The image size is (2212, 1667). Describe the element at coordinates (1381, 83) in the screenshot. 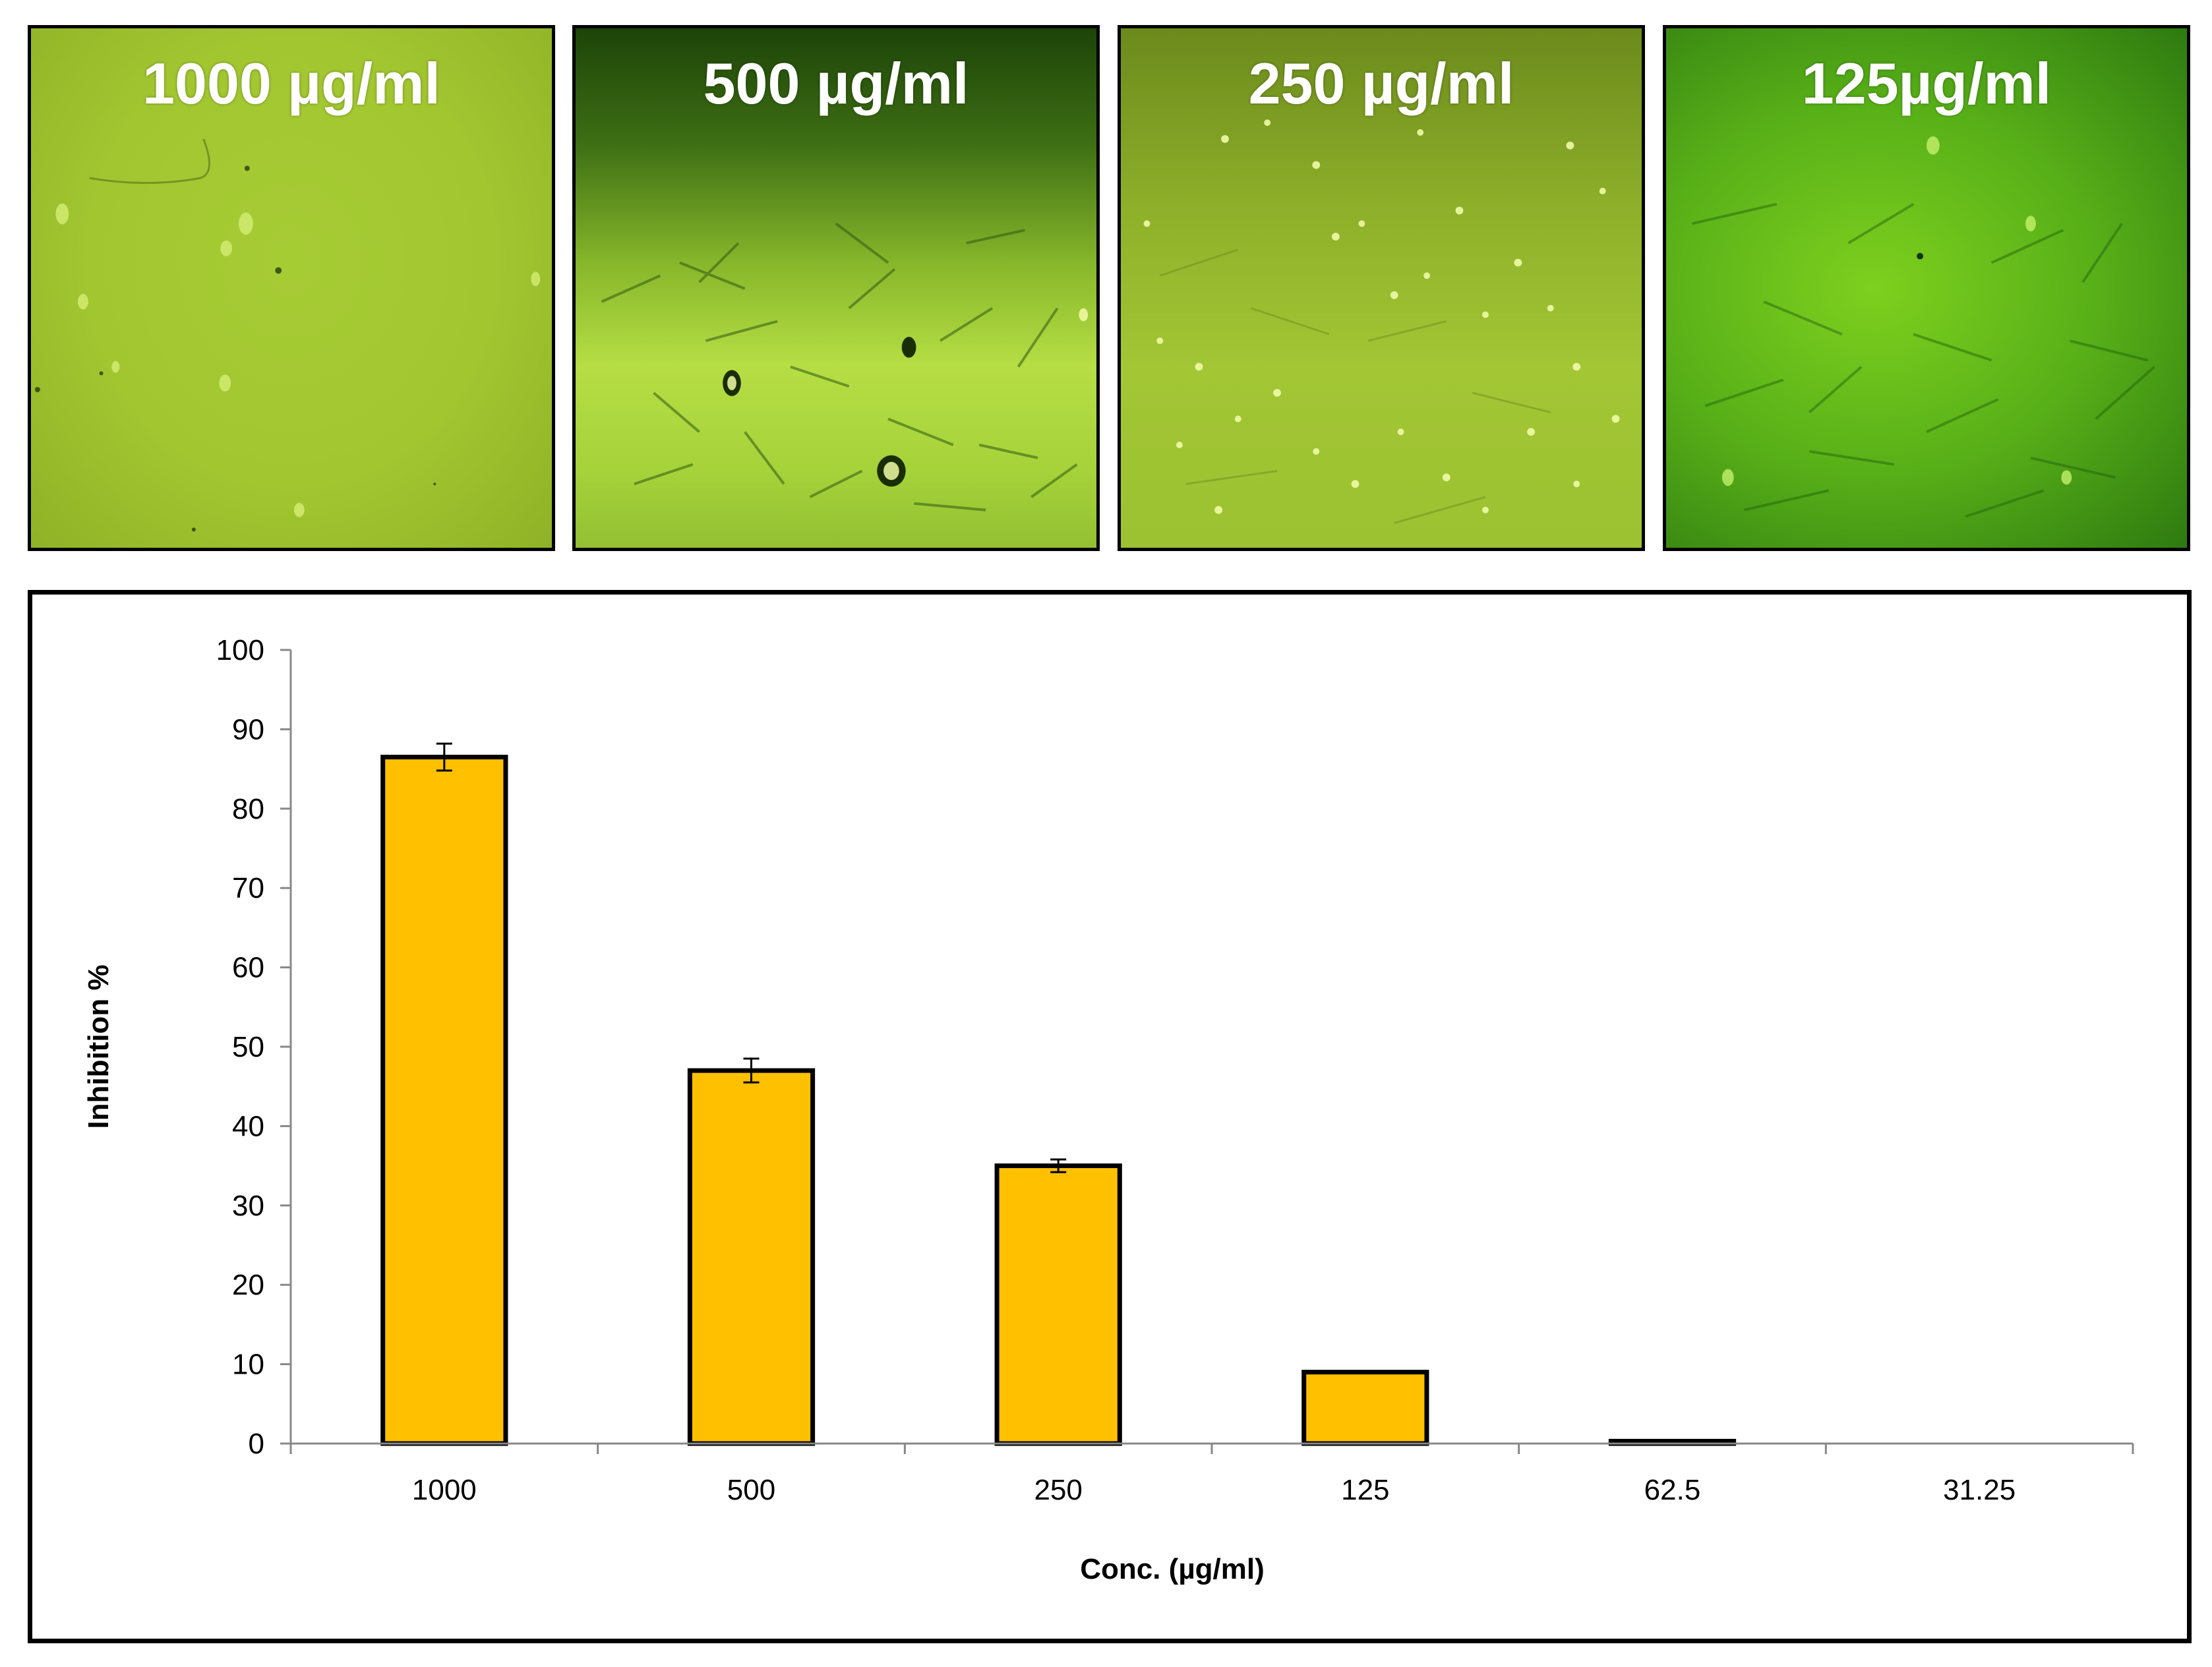

I see `panel-label: 250 µg/ml` at that location.